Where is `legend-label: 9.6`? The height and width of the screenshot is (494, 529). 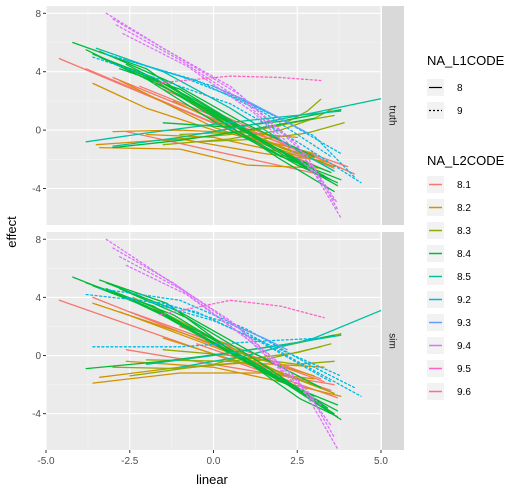 legend-label: 9.6 is located at coordinates (464, 392).